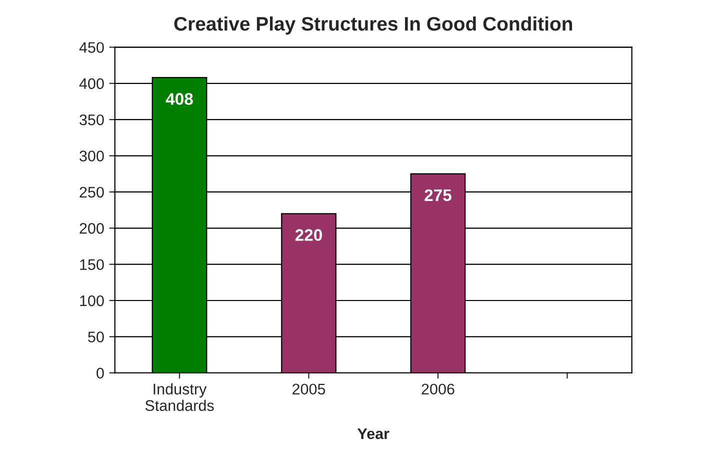 The width and height of the screenshot is (718, 472). Describe the element at coordinates (179, 397) in the screenshot. I see `x-tick-label: Industry Standards` at that location.